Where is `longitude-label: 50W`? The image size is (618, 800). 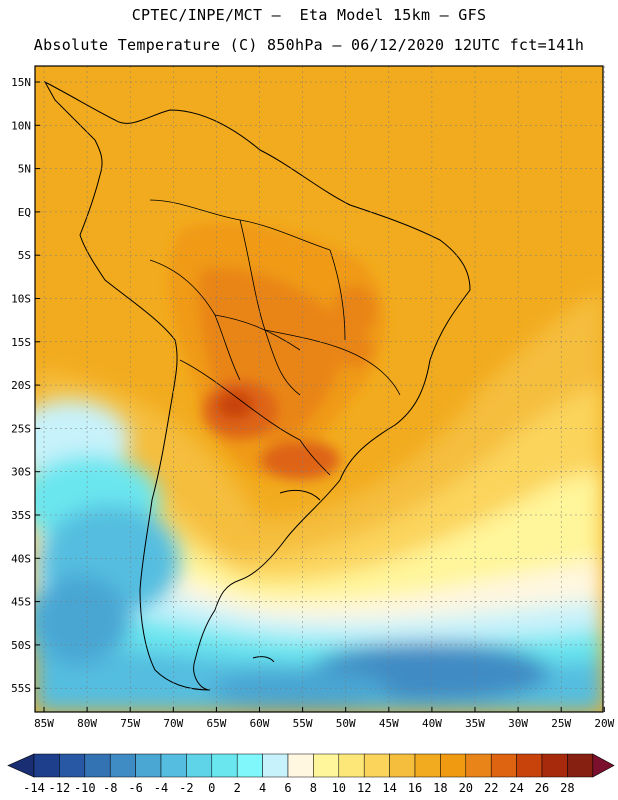 longitude-label: 50W is located at coordinates (346, 723).